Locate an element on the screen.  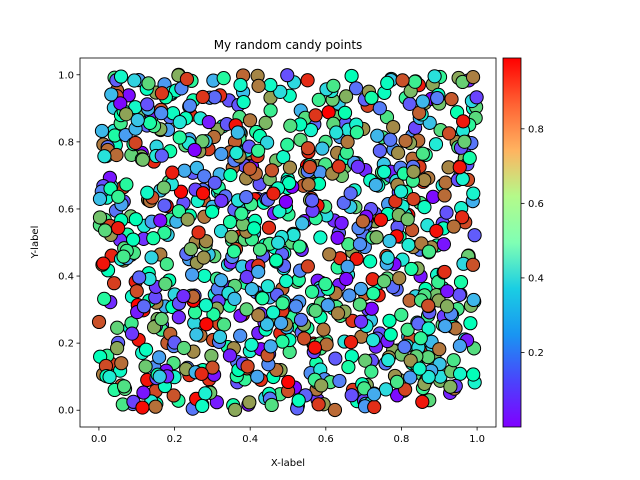
colorbar is located at coordinates (512, 242).